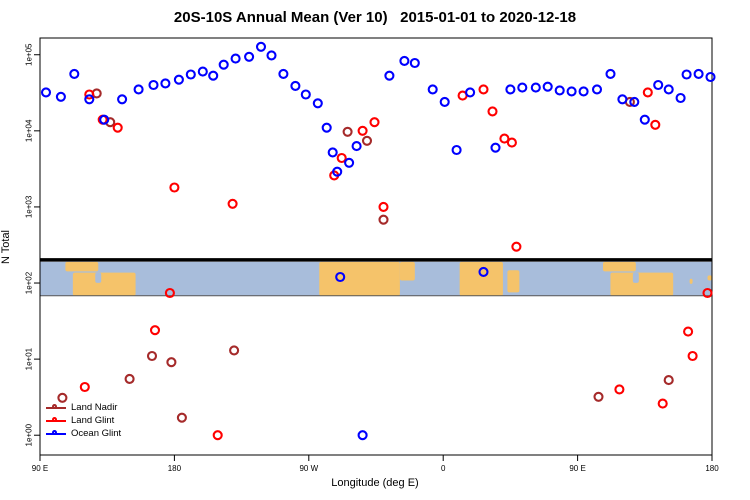  I want to click on y-tick-label: 1e+04, so click(29, 130).